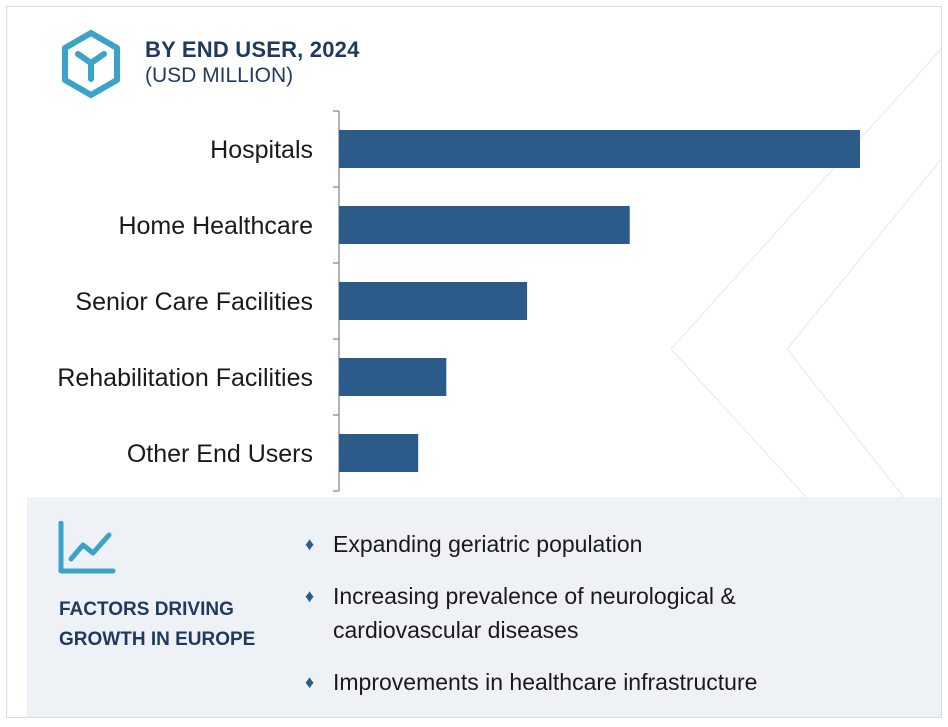 Image resolution: width=948 pixels, height=727 pixels. Describe the element at coordinates (484, 225) in the screenshot. I see `bar-home-healthcare` at that location.